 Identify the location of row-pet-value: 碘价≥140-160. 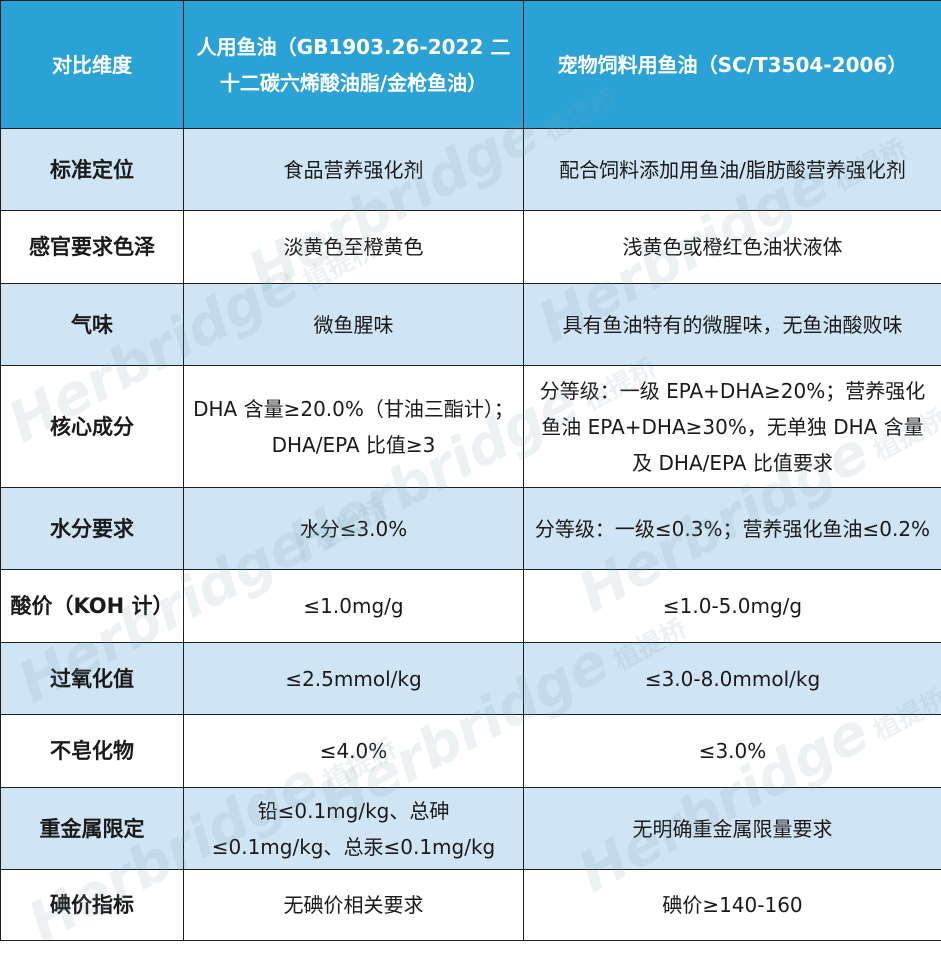
(732, 905).